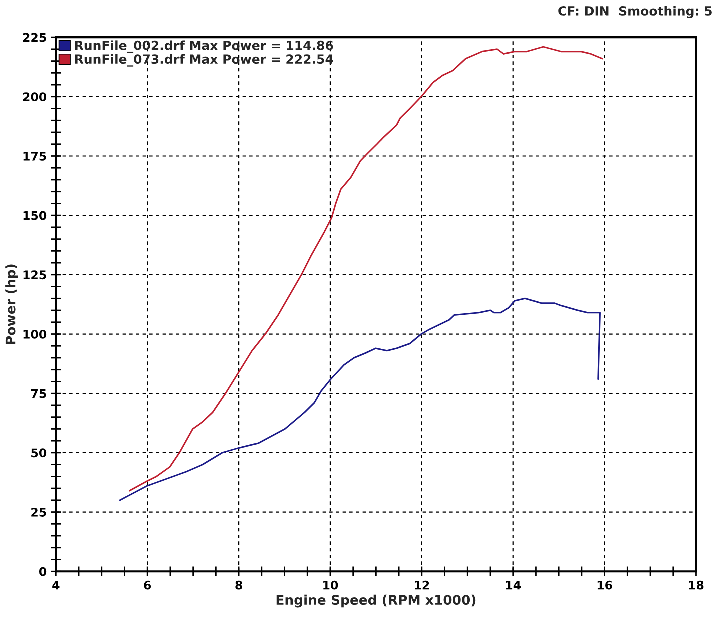 The width and height of the screenshot is (720, 625). What do you see at coordinates (331, 585) in the screenshot?
I see `x-tick-label: 10` at bounding box center [331, 585].